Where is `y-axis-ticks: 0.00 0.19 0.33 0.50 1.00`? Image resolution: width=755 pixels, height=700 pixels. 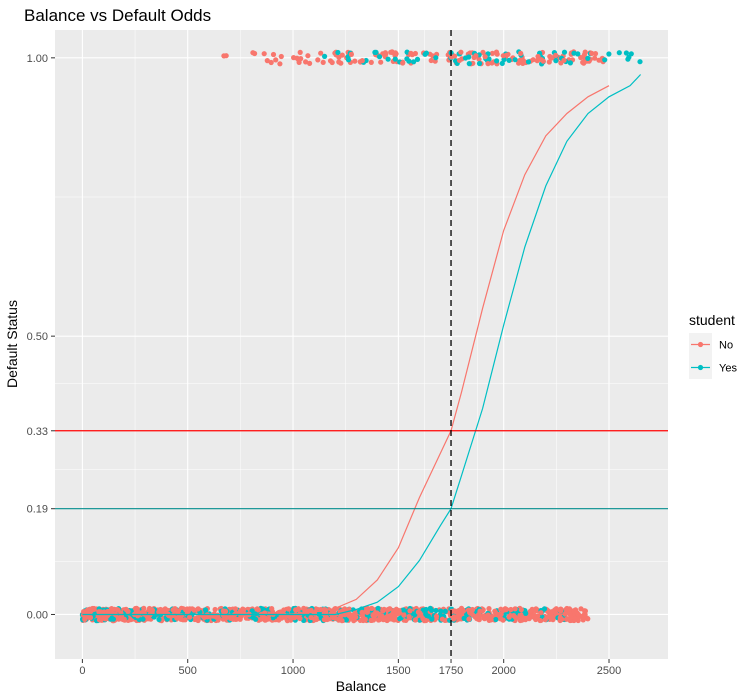
y-axis-ticks: 0.00 0.19 0.33 0.50 1.00 is located at coordinates (41, 337).